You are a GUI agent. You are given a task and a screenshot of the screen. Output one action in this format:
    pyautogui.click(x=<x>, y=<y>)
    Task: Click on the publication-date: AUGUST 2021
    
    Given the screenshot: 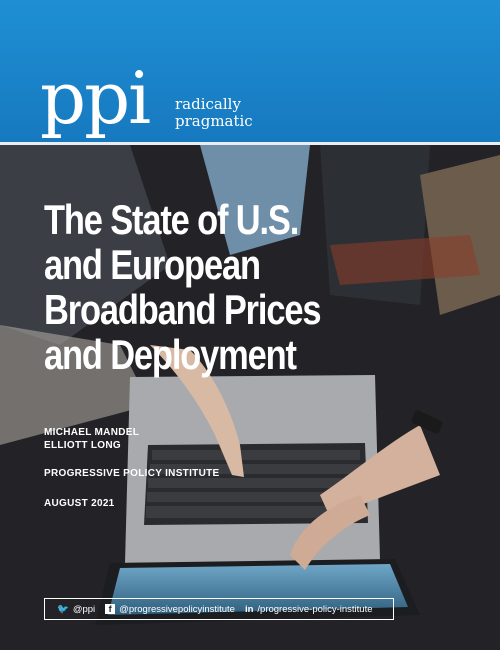 What is the action you would take?
    pyautogui.click(x=79, y=503)
    